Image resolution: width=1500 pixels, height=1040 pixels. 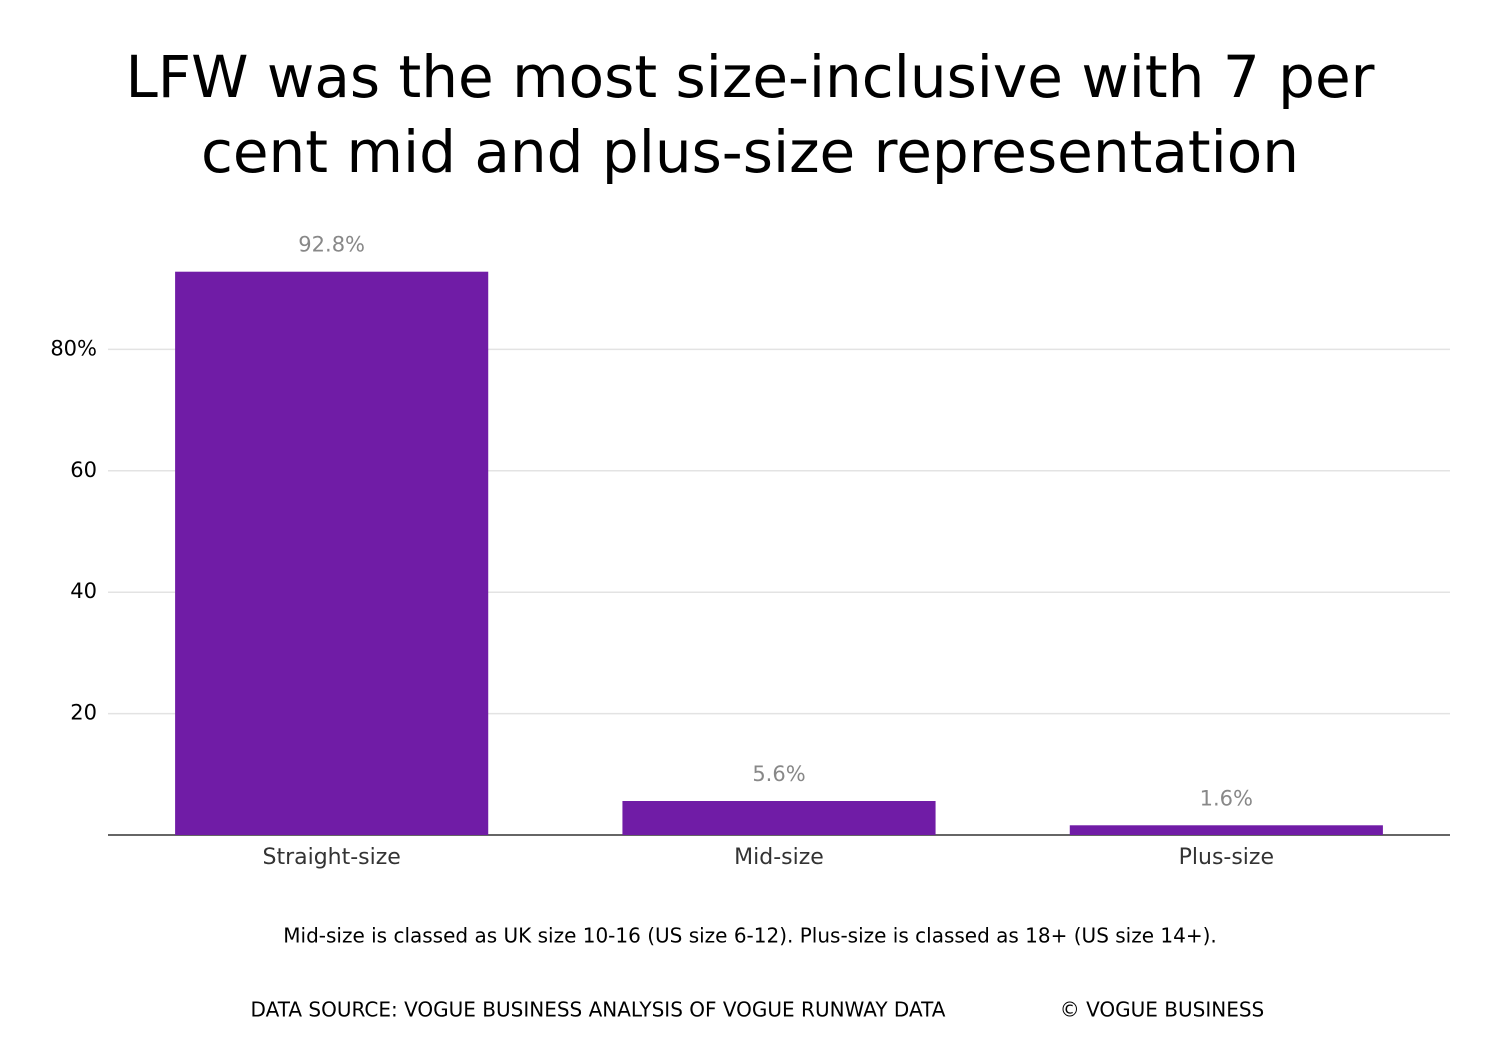 What do you see at coordinates (1226, 857) in the screenshot?
I see `x-tick-label: Plus-size` at bounding box center [1226, 857].